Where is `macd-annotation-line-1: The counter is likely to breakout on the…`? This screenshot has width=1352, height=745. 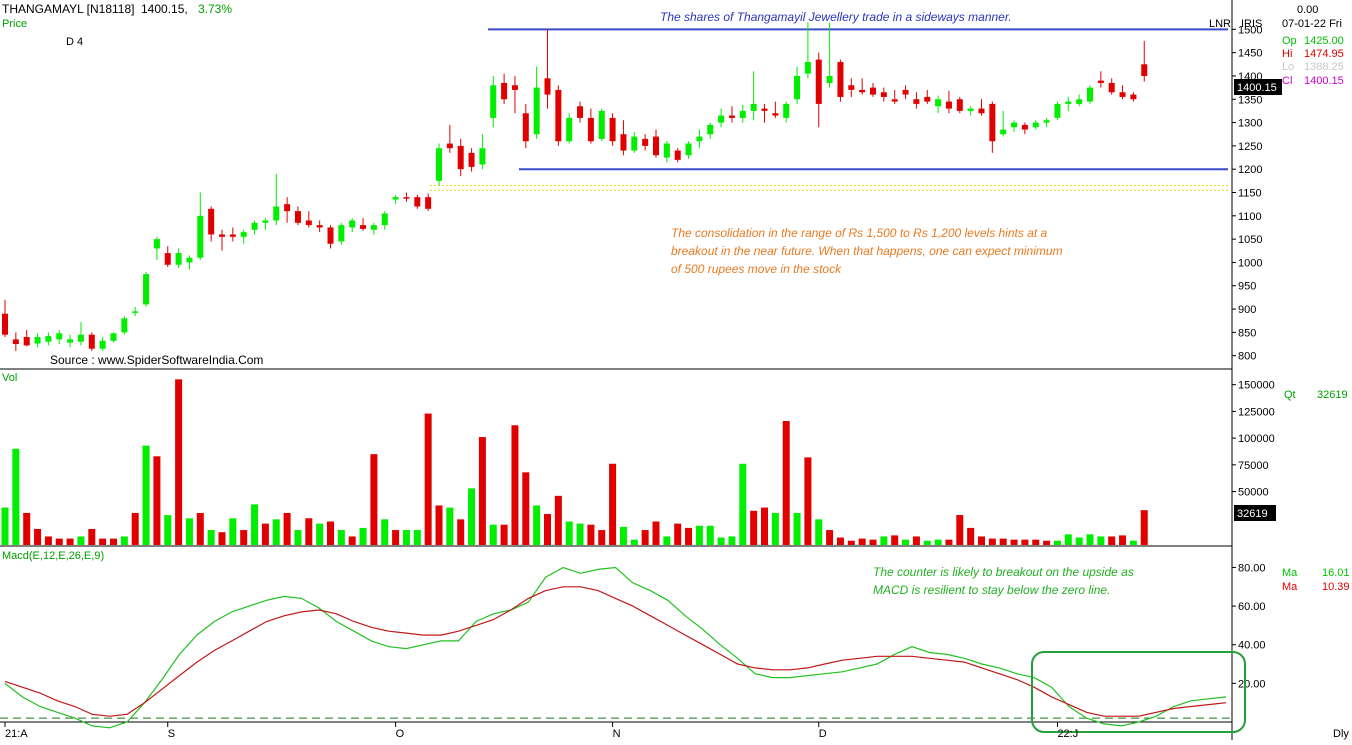
macd-annotation-line-1: The counter is likely to breakout on the… is located at coordinates (1003, 572).